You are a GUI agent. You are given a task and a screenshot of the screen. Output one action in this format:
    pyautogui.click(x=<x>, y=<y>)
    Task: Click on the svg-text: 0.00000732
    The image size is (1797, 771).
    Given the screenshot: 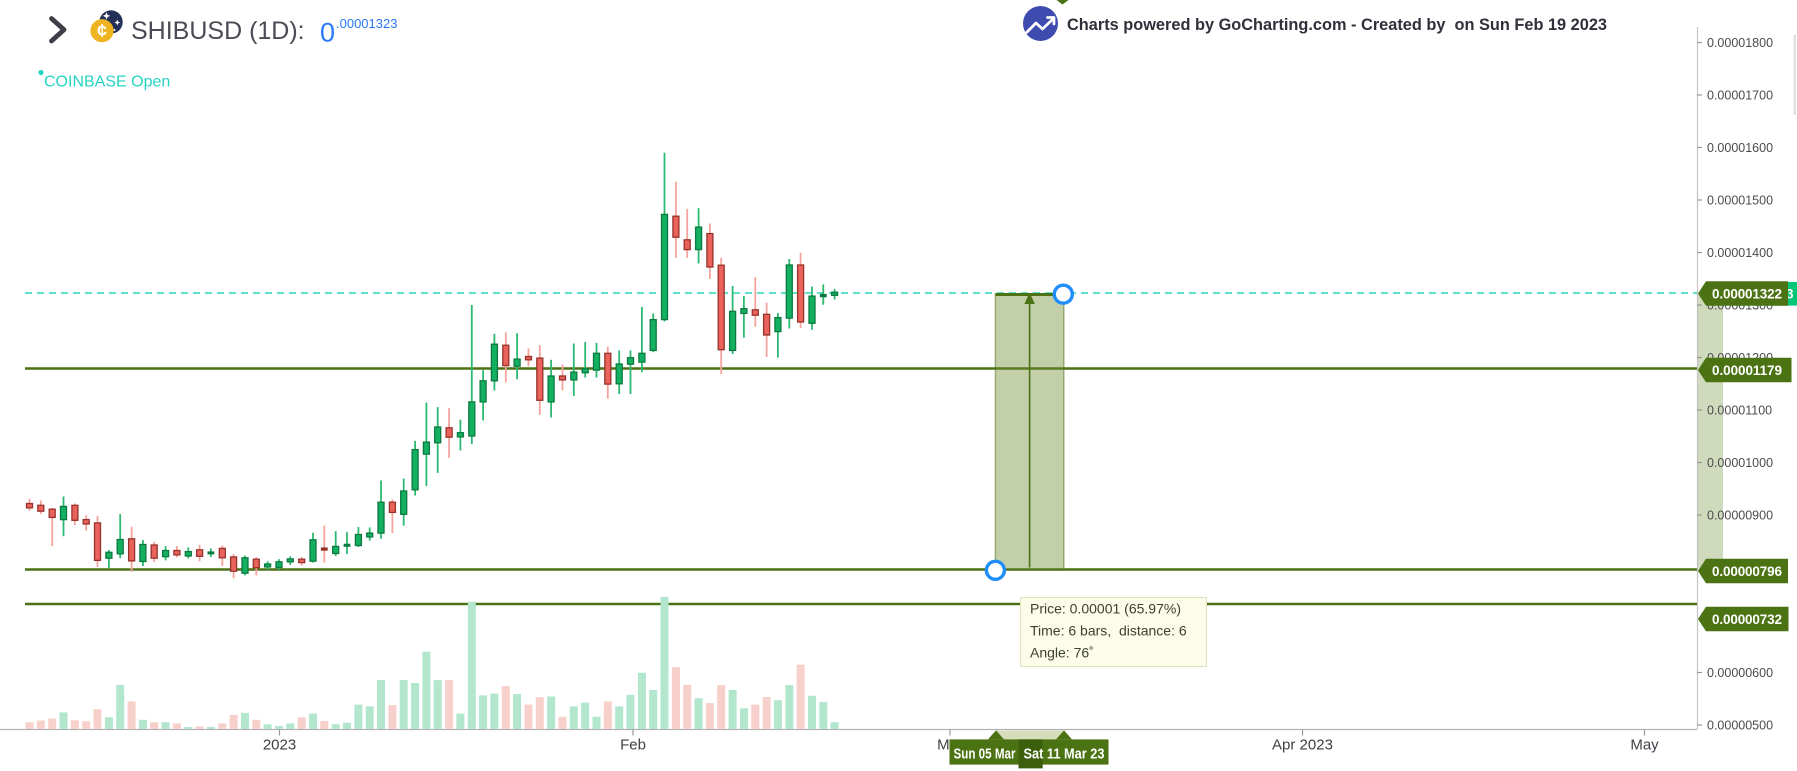 What is the action you would take?
    pyautogui.click(x=1747, y=619)
    